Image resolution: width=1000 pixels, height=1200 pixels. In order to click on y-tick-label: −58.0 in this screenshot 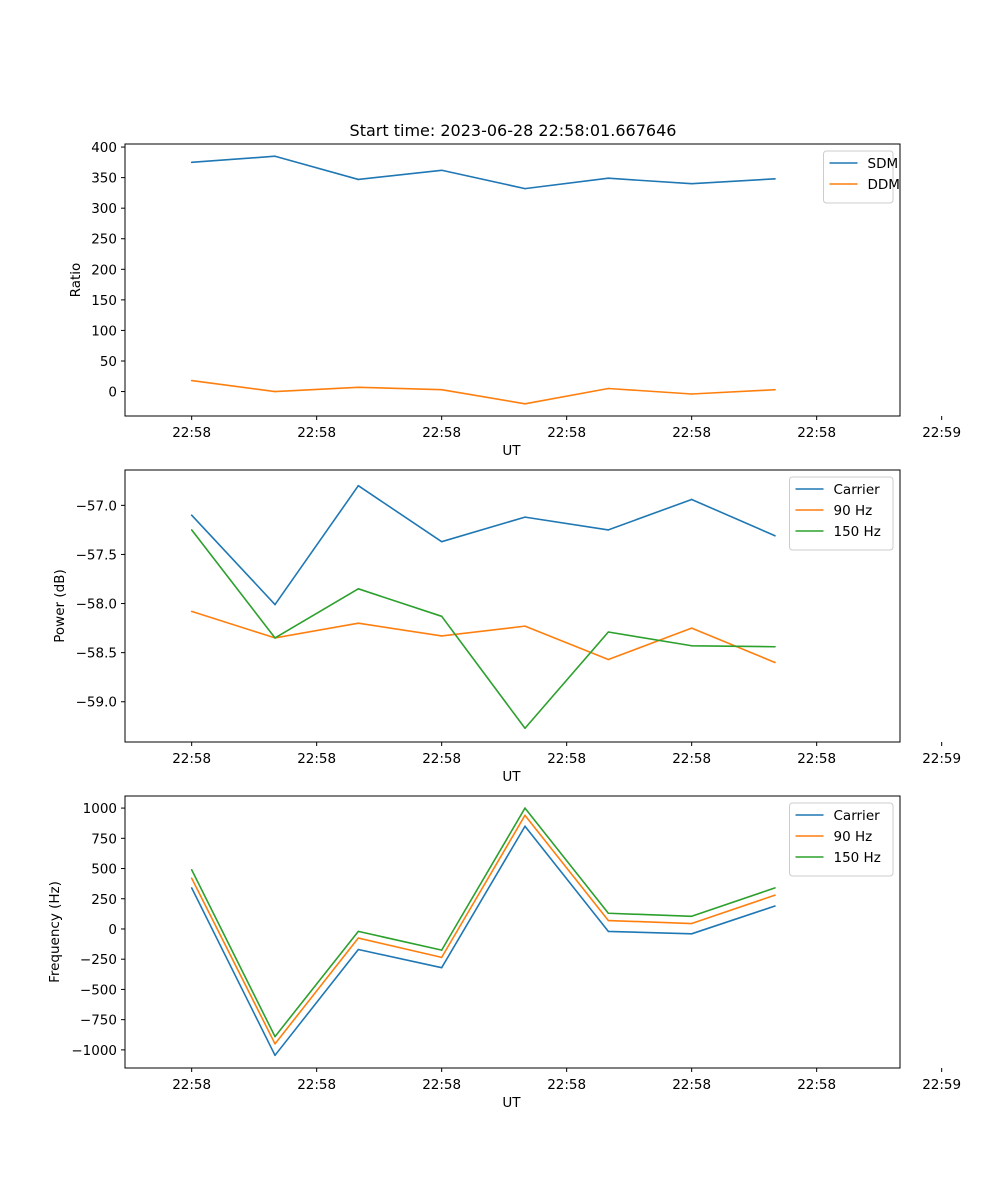, I will do `click(96, 605)`.